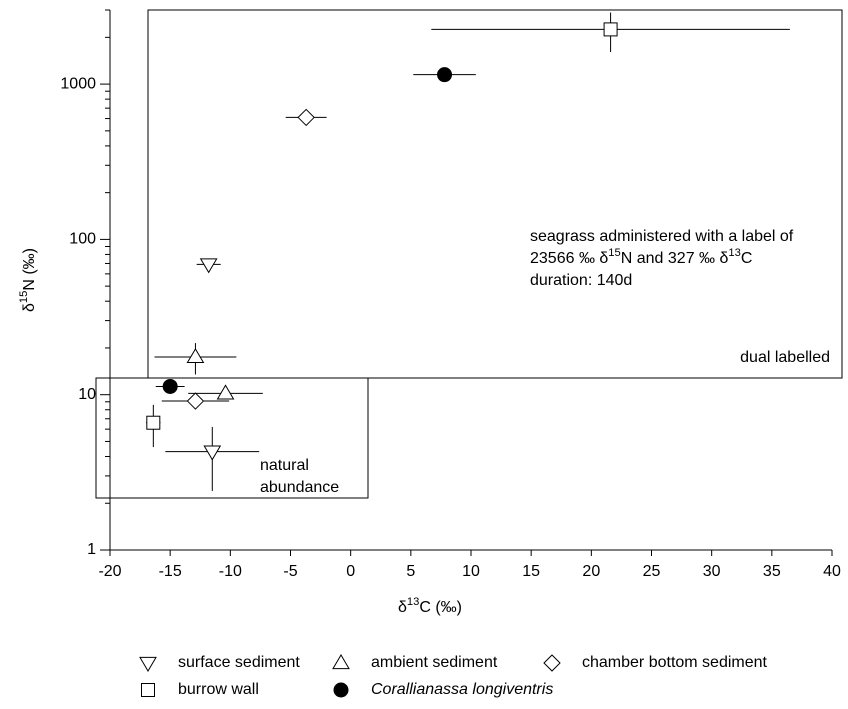 This screenshot has width=848, height=709. Describe the element at coordinates (675, 258) in the screenshot. I see `annotation-part: N and 327 ‰ δ` at that location.